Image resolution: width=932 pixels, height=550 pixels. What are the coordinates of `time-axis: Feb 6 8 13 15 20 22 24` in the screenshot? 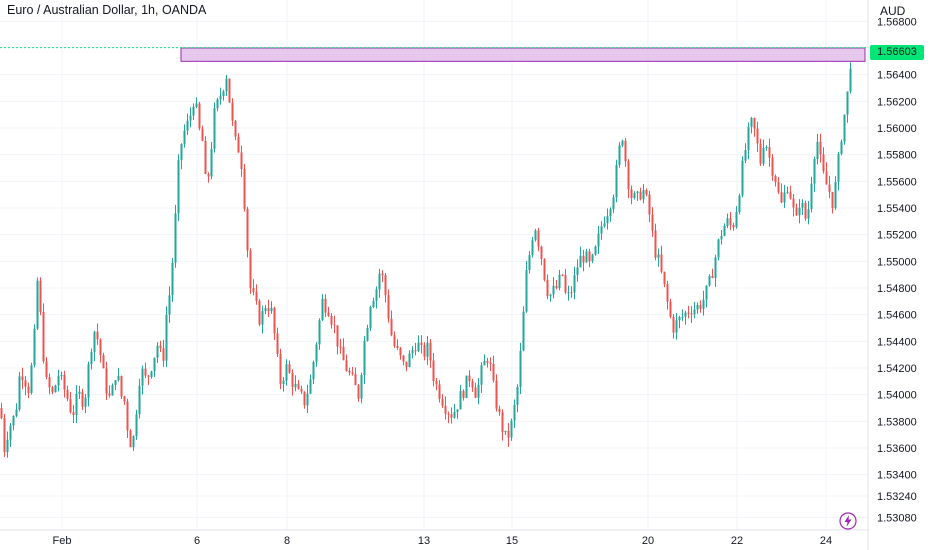 It's located at (443, 541).